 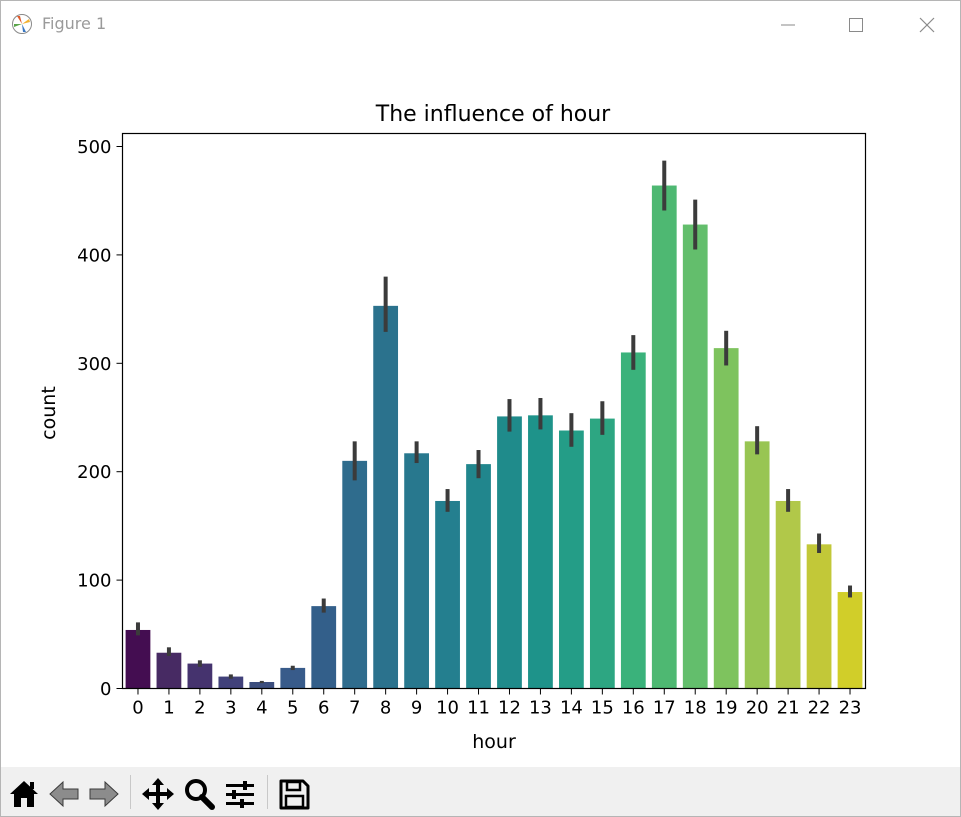 I want to click on forward-button, so click(x=104, y=794).